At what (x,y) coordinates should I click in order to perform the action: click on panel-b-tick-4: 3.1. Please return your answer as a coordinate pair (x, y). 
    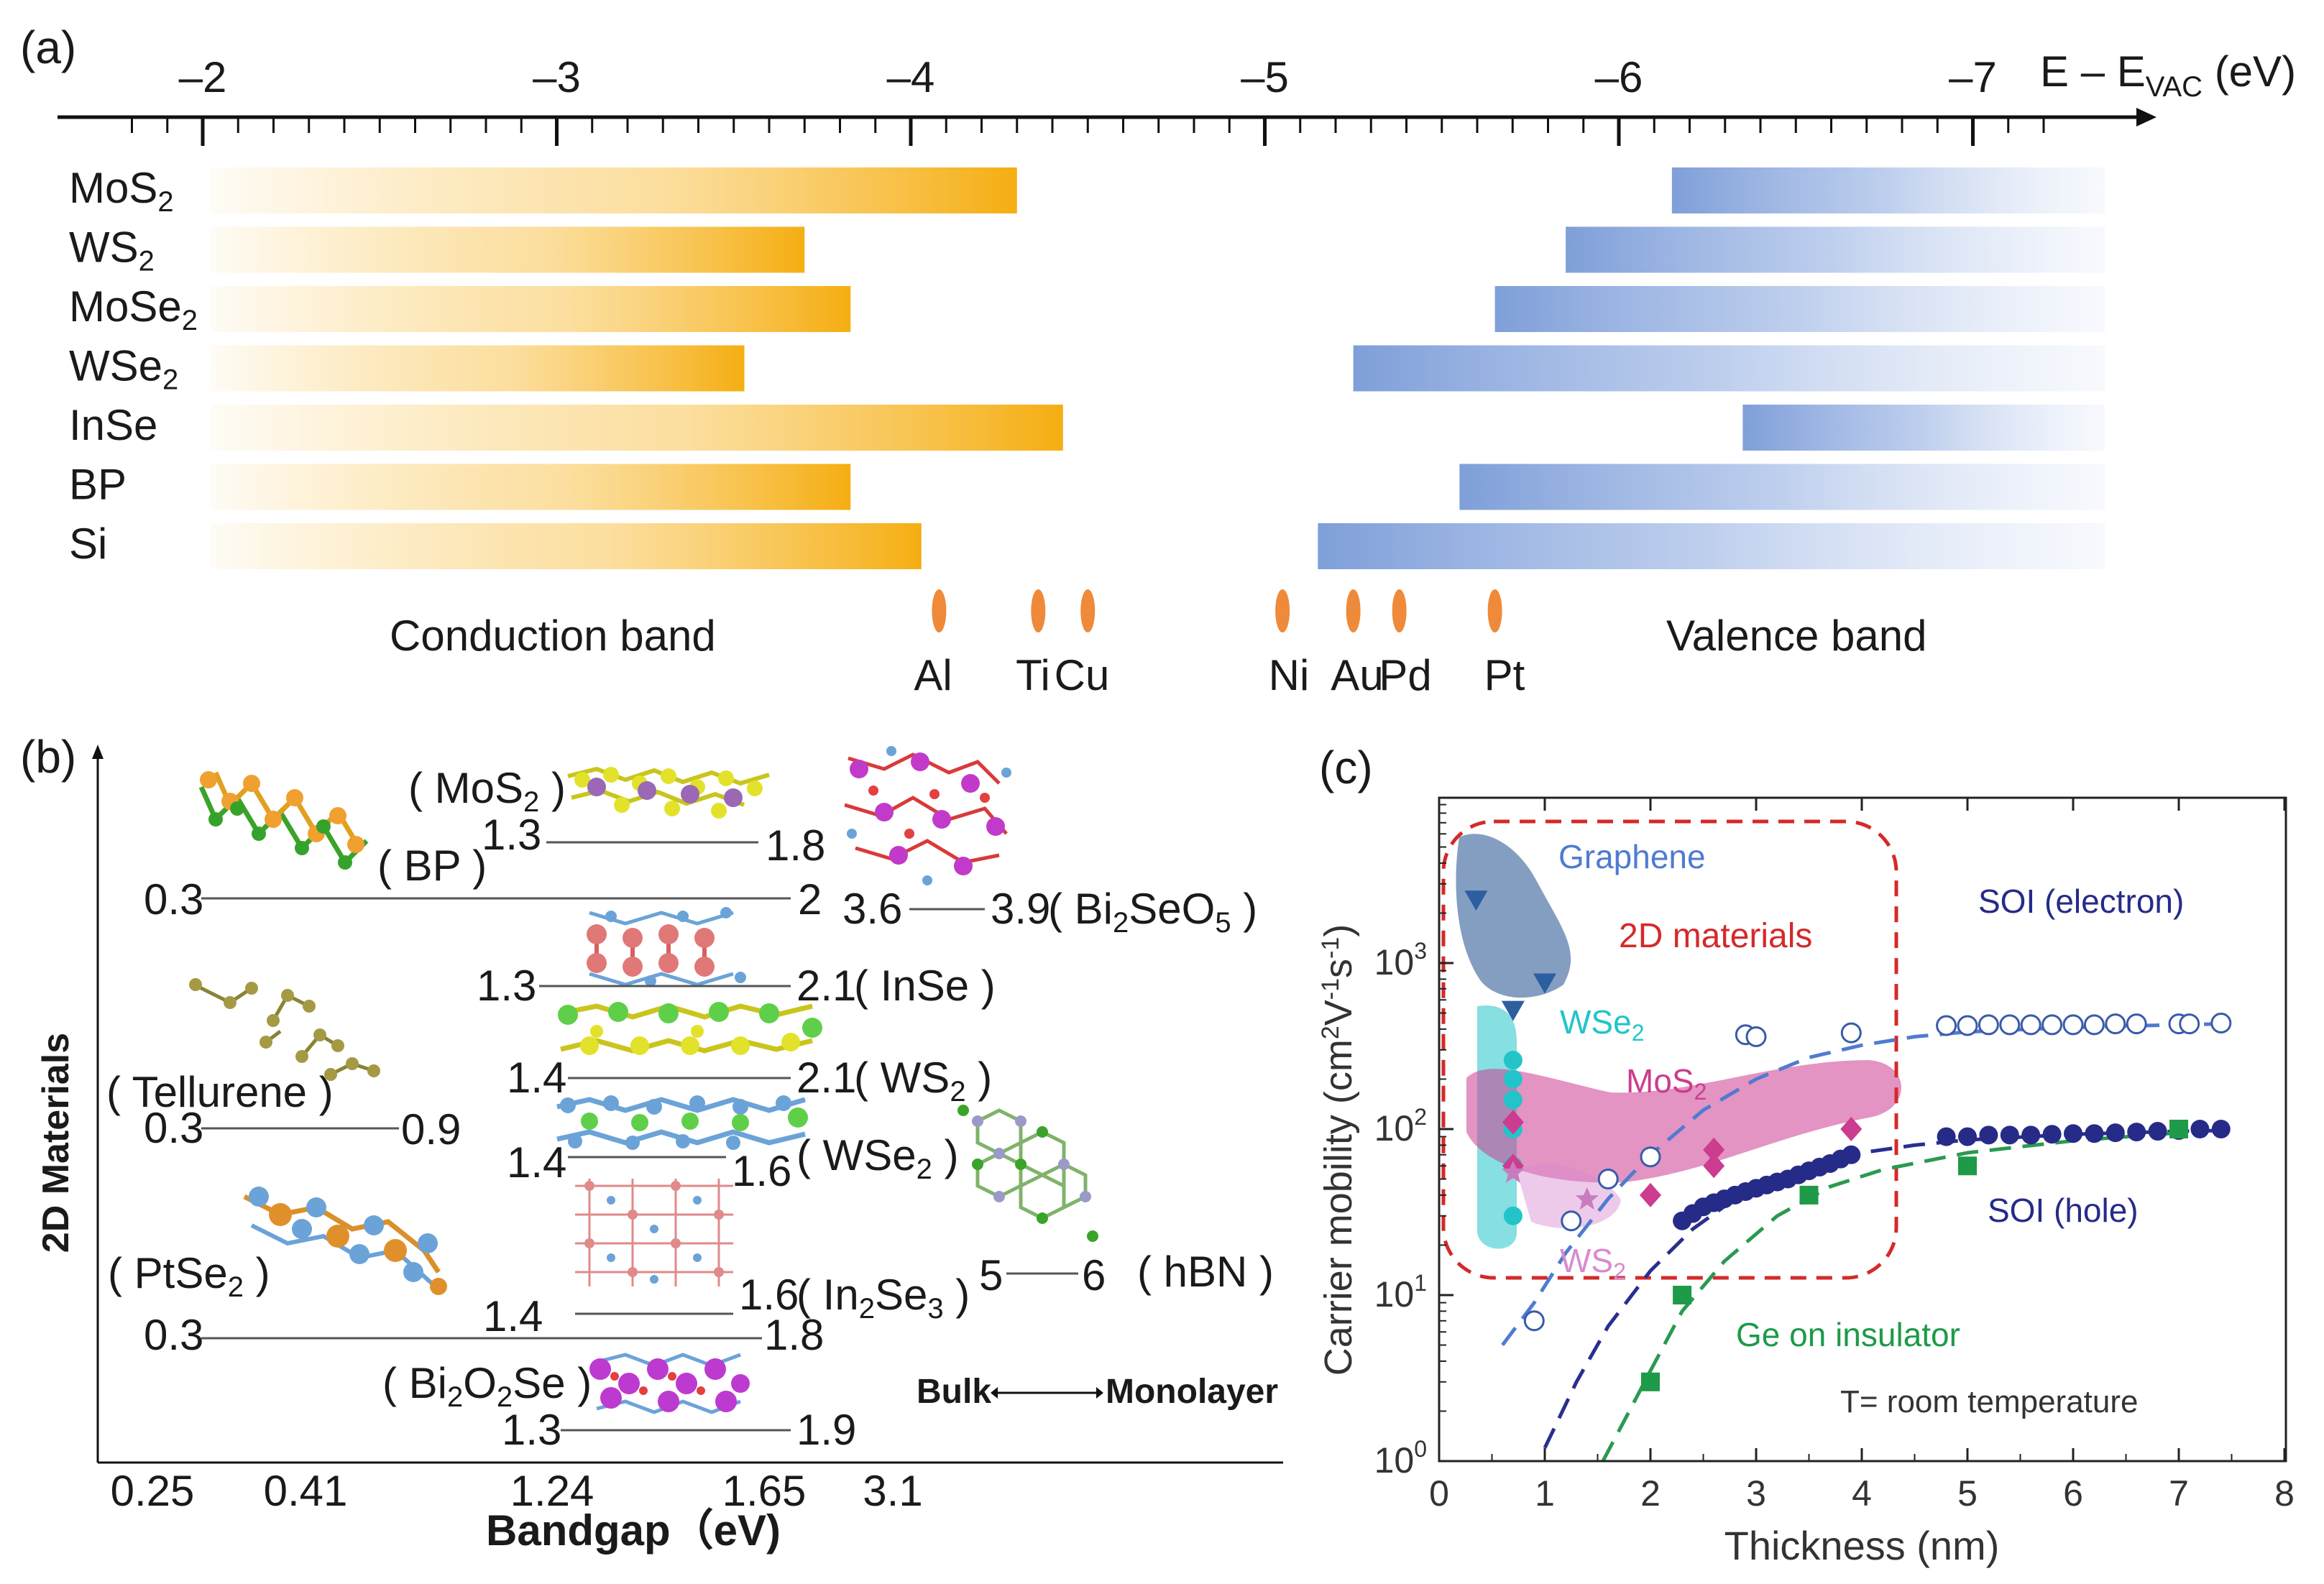
    Looking at the image, I should click on (892, 1491).